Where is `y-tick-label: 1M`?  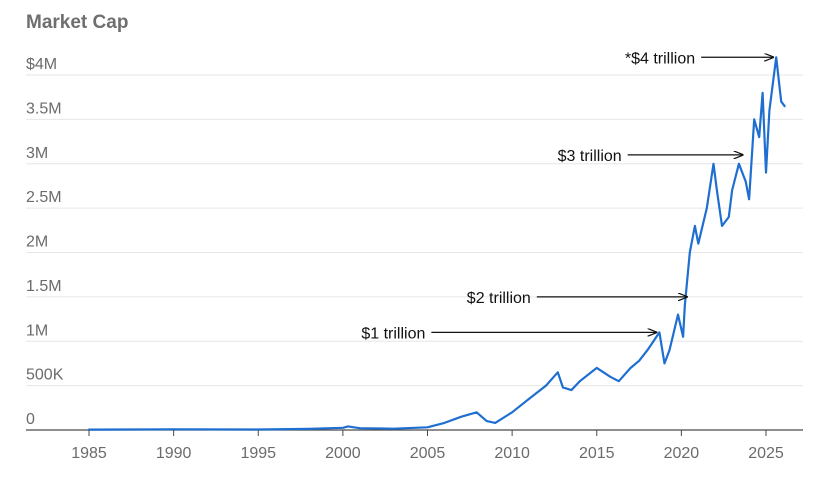 y-tick-label: 1M is located at coordinates (37, 330).